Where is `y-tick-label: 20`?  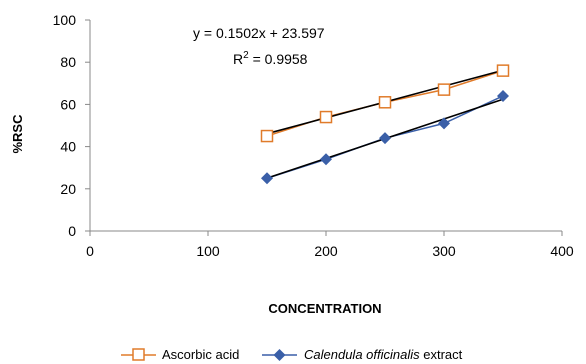
y-tick-label: 20 is located at coordinates (68, 189).